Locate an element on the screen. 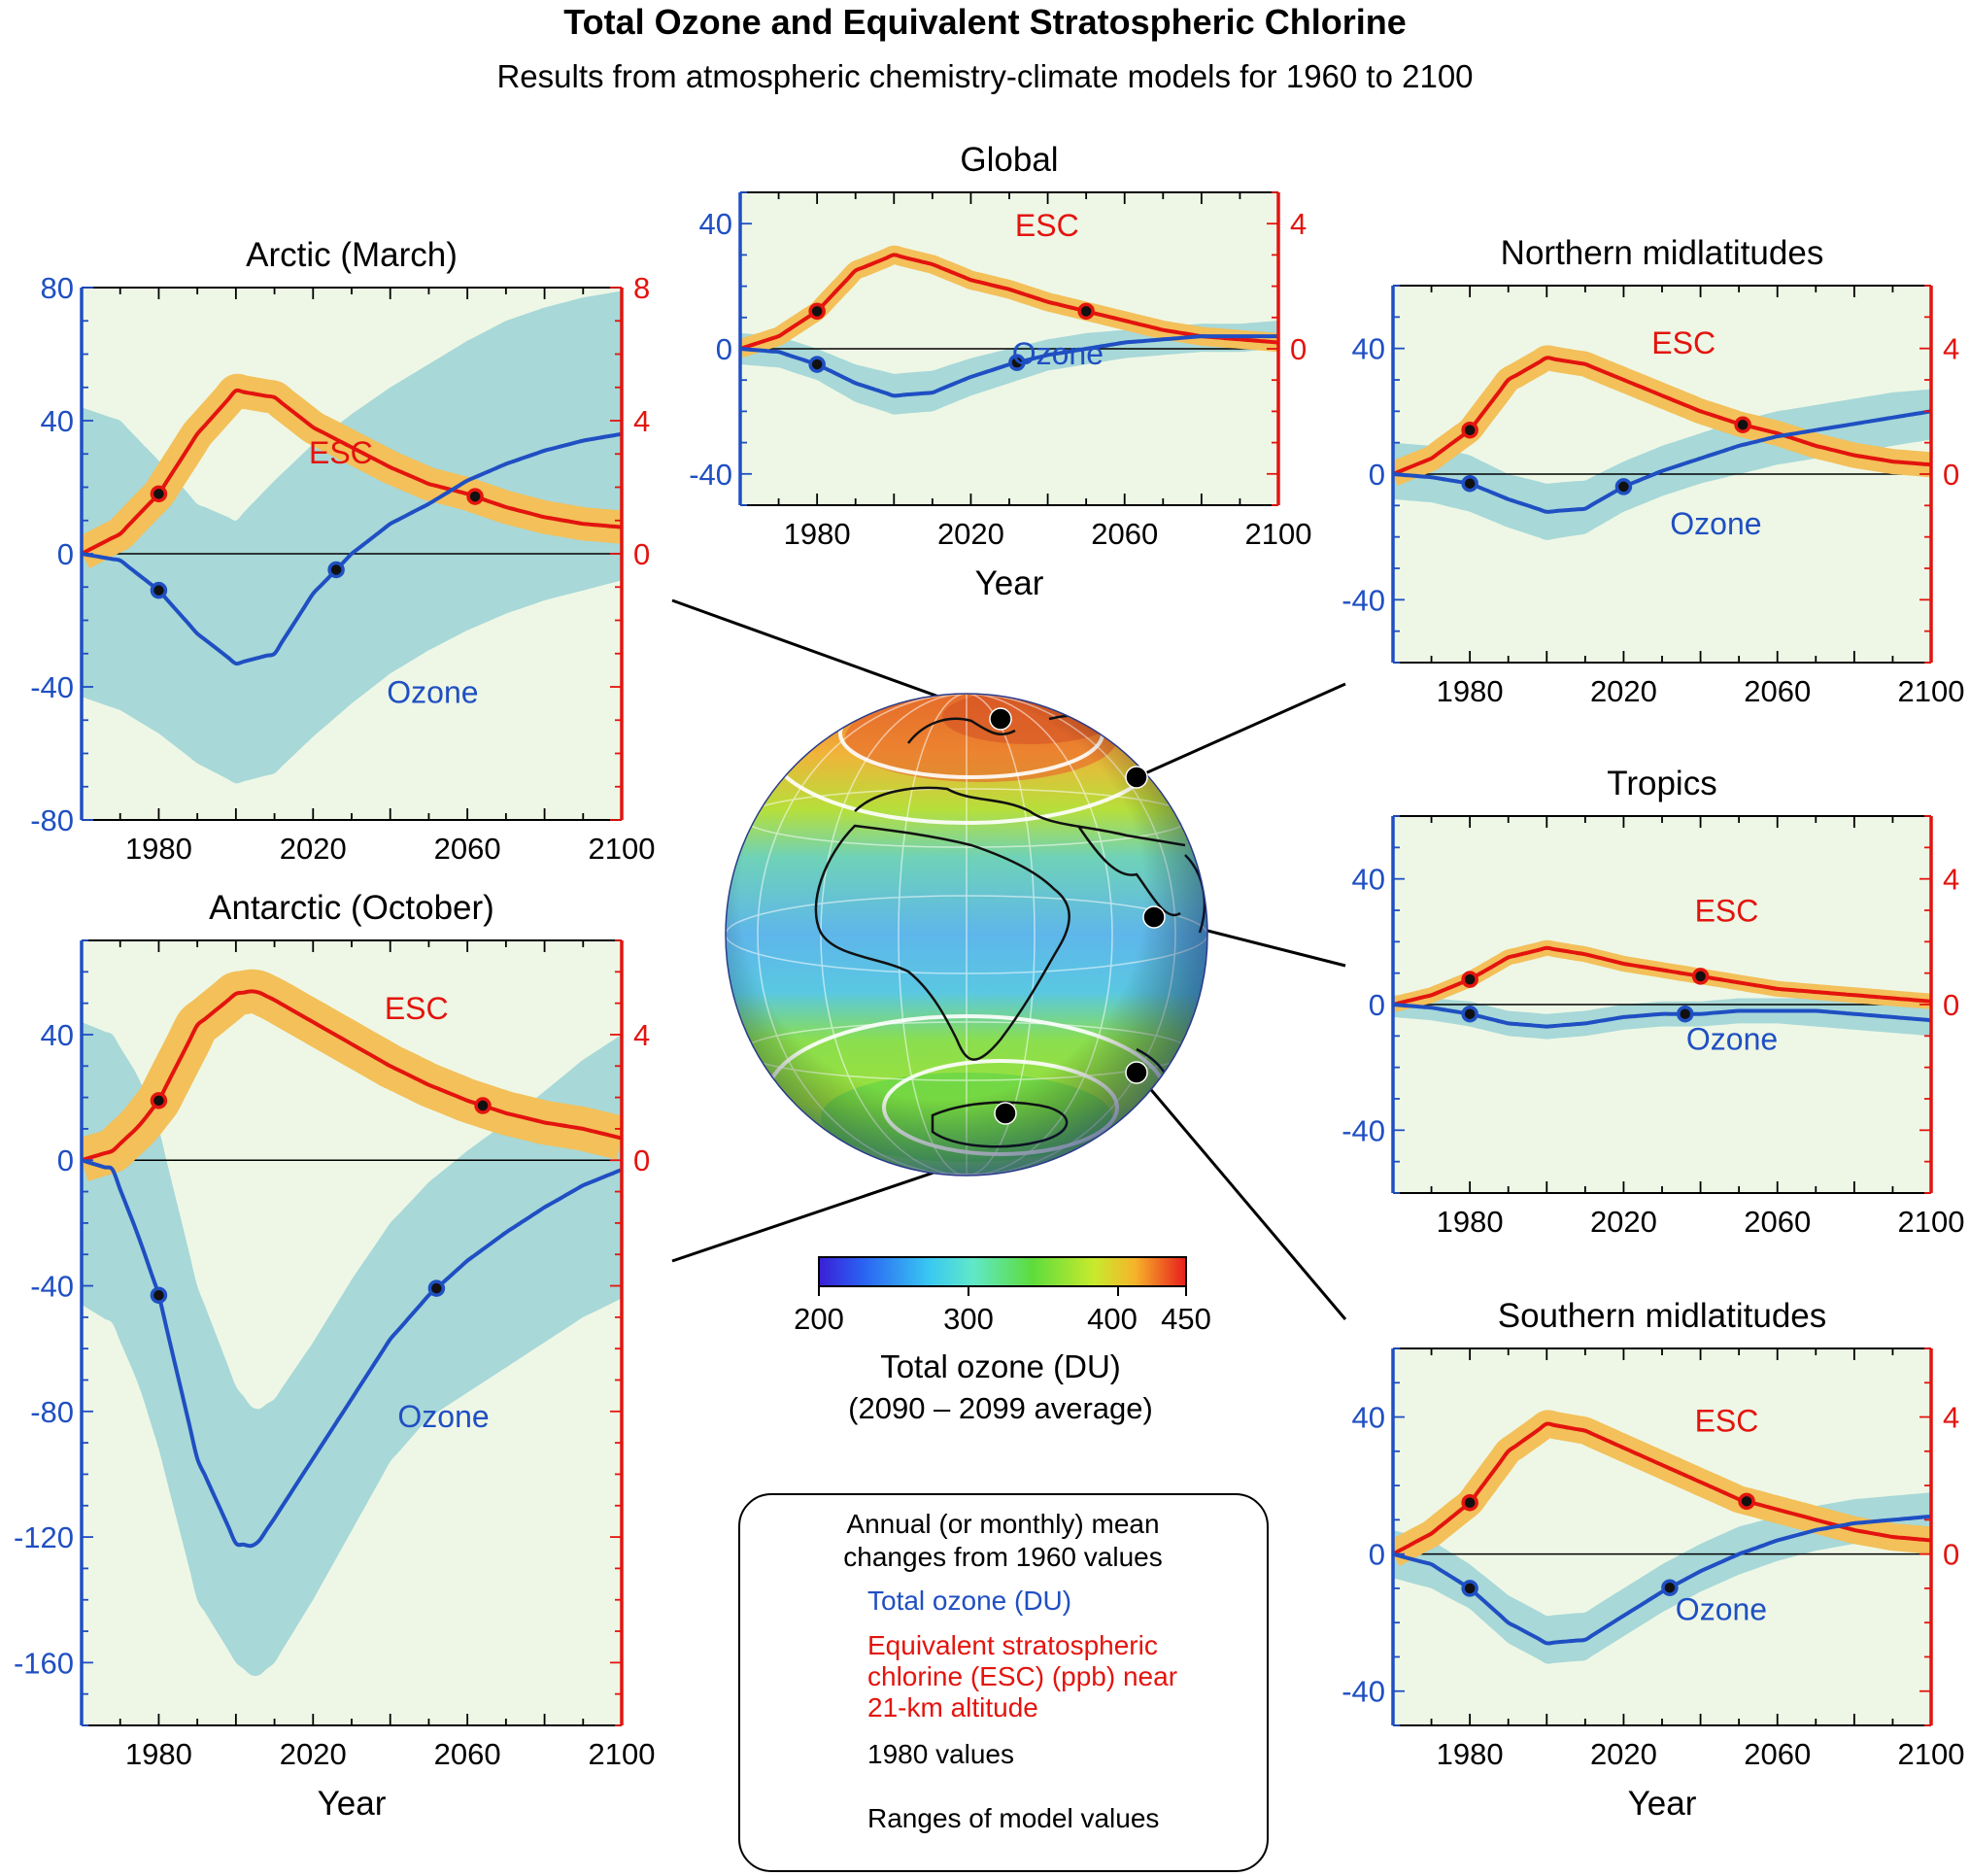 The height and width of the screenshot is (1876, 1970). panel-title: Northern midlatitudes is located at coordinates (1662, 253).